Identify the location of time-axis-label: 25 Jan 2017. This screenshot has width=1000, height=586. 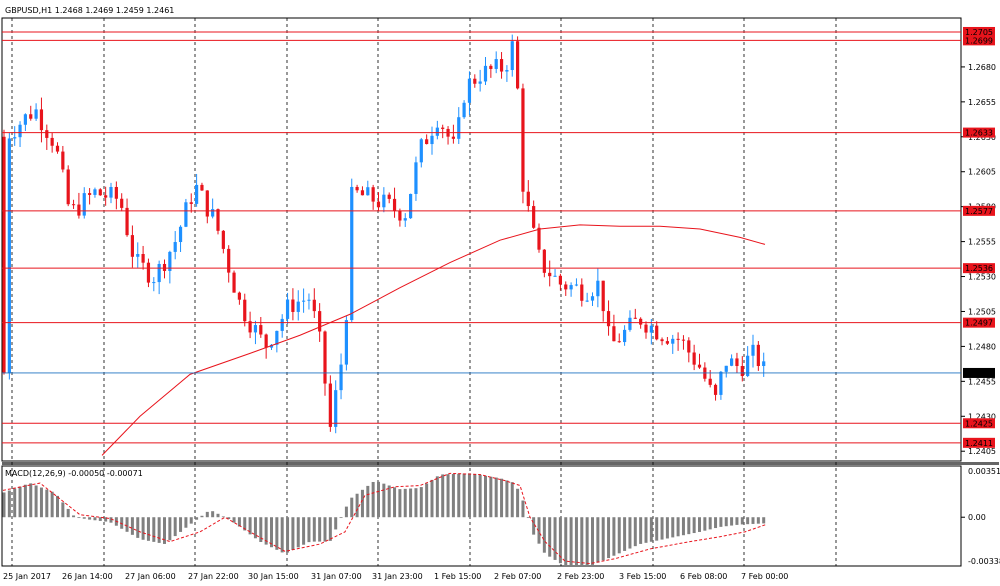
(27, 576).